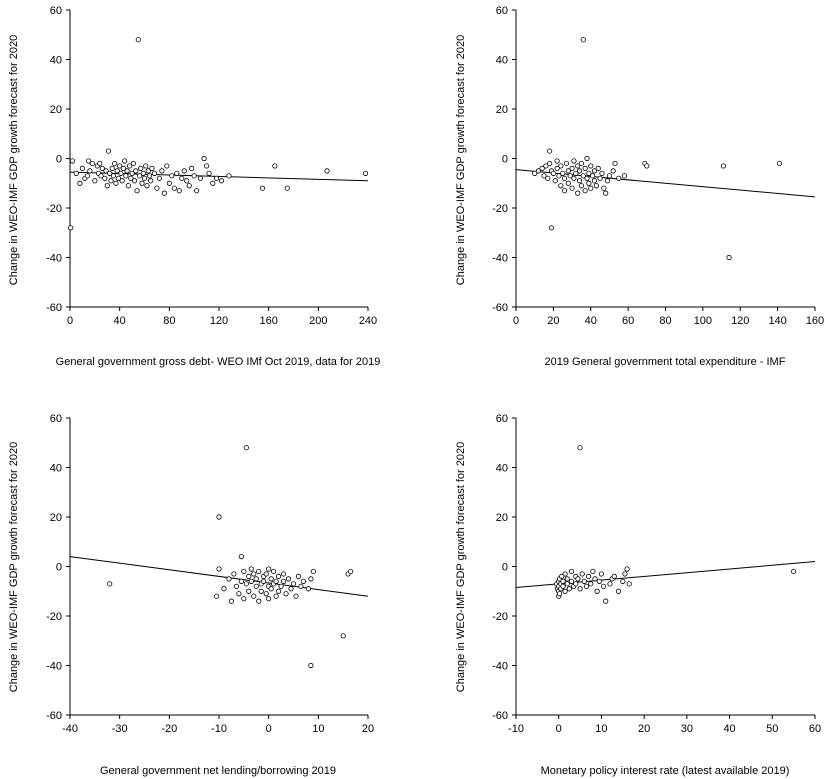 The width and height of the screenshot is (827, 779). What do you see at coordinates (54, 716) in the screenshot?
I see `y-tick-label: -60` at bounding box center [54, 716].